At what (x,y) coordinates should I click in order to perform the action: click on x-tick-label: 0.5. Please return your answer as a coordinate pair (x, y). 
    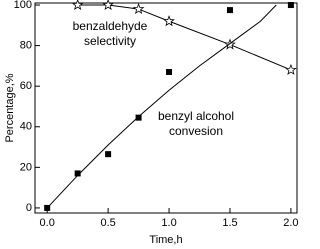
    Looking at the image, I should click on (107, 223).